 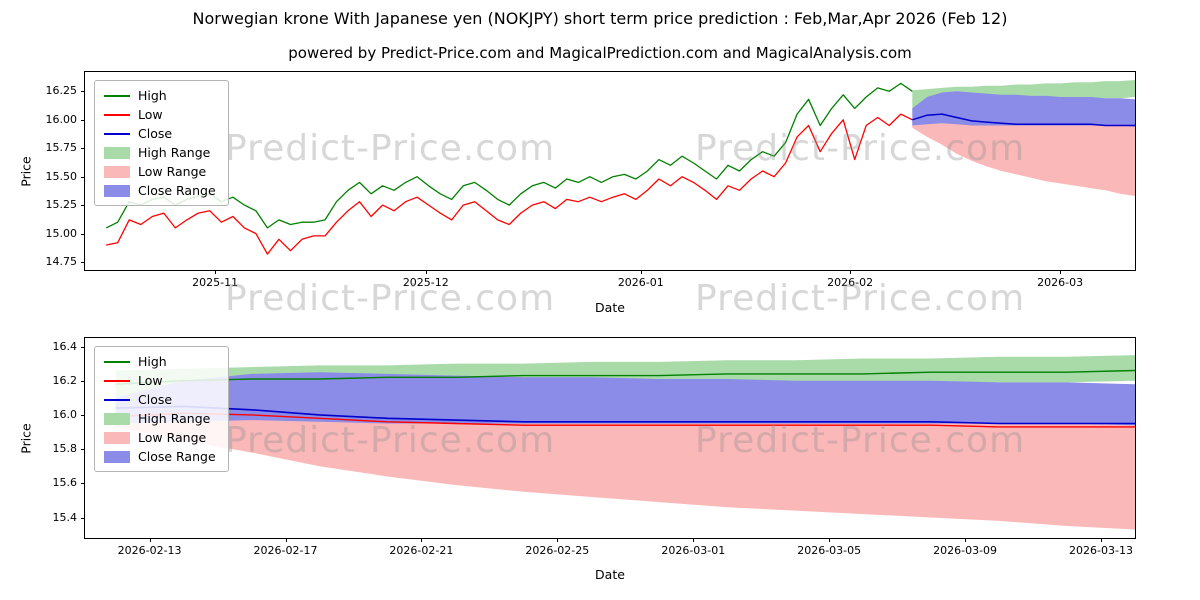 I want to click on x-tick-label: 2026-02-21, so click(x=421, y=550).